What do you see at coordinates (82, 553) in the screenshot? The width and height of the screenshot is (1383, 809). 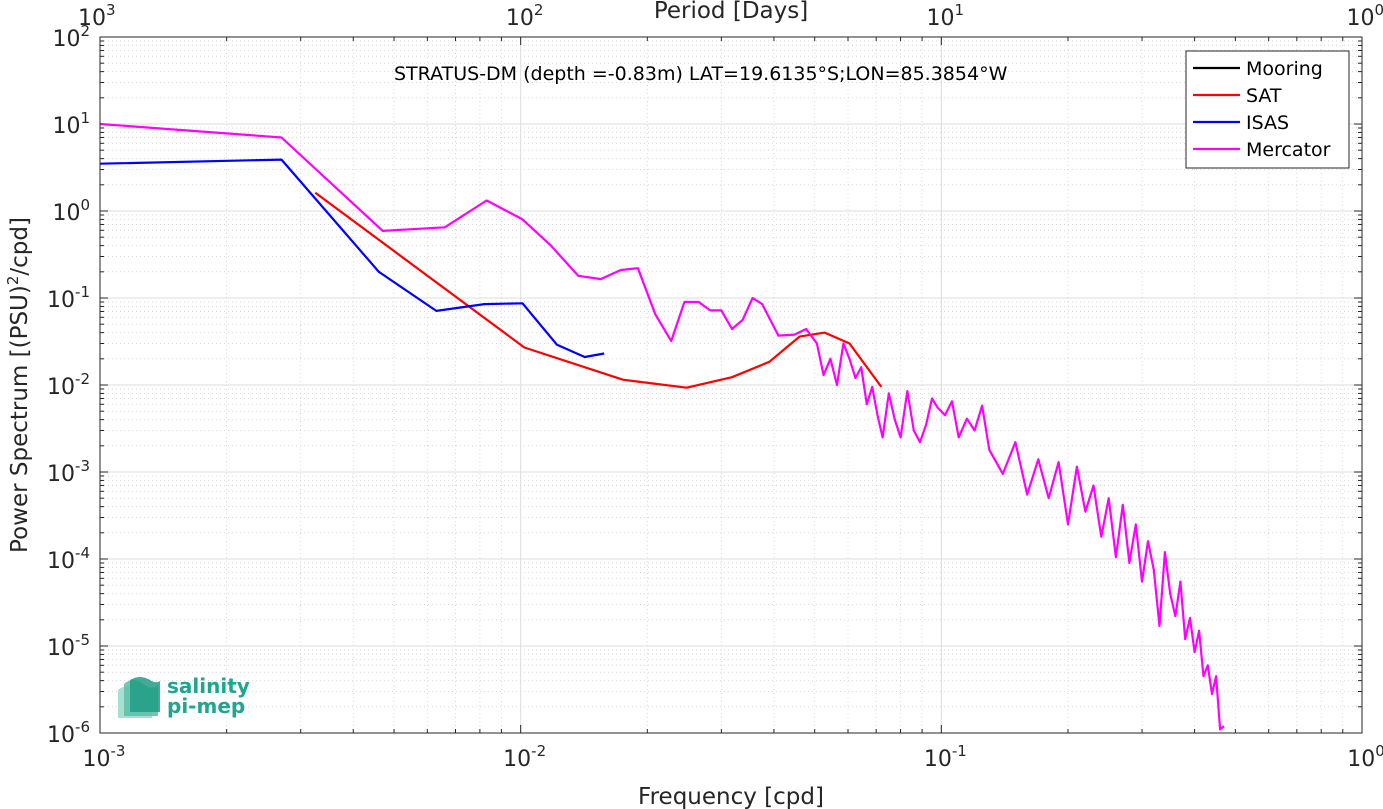 I see `y-tick-label-exp: -4` at bounding box center [82, 553].